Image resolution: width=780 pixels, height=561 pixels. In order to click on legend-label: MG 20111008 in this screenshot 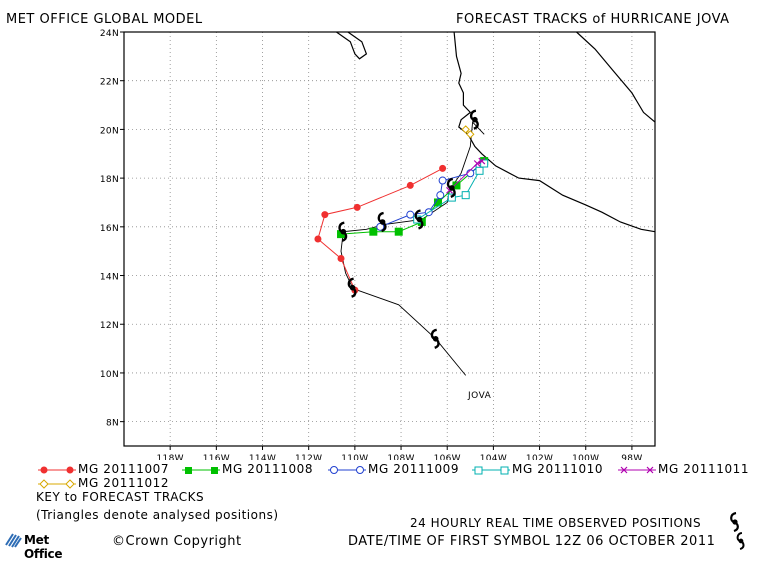, I will do `click(268, 469)`.